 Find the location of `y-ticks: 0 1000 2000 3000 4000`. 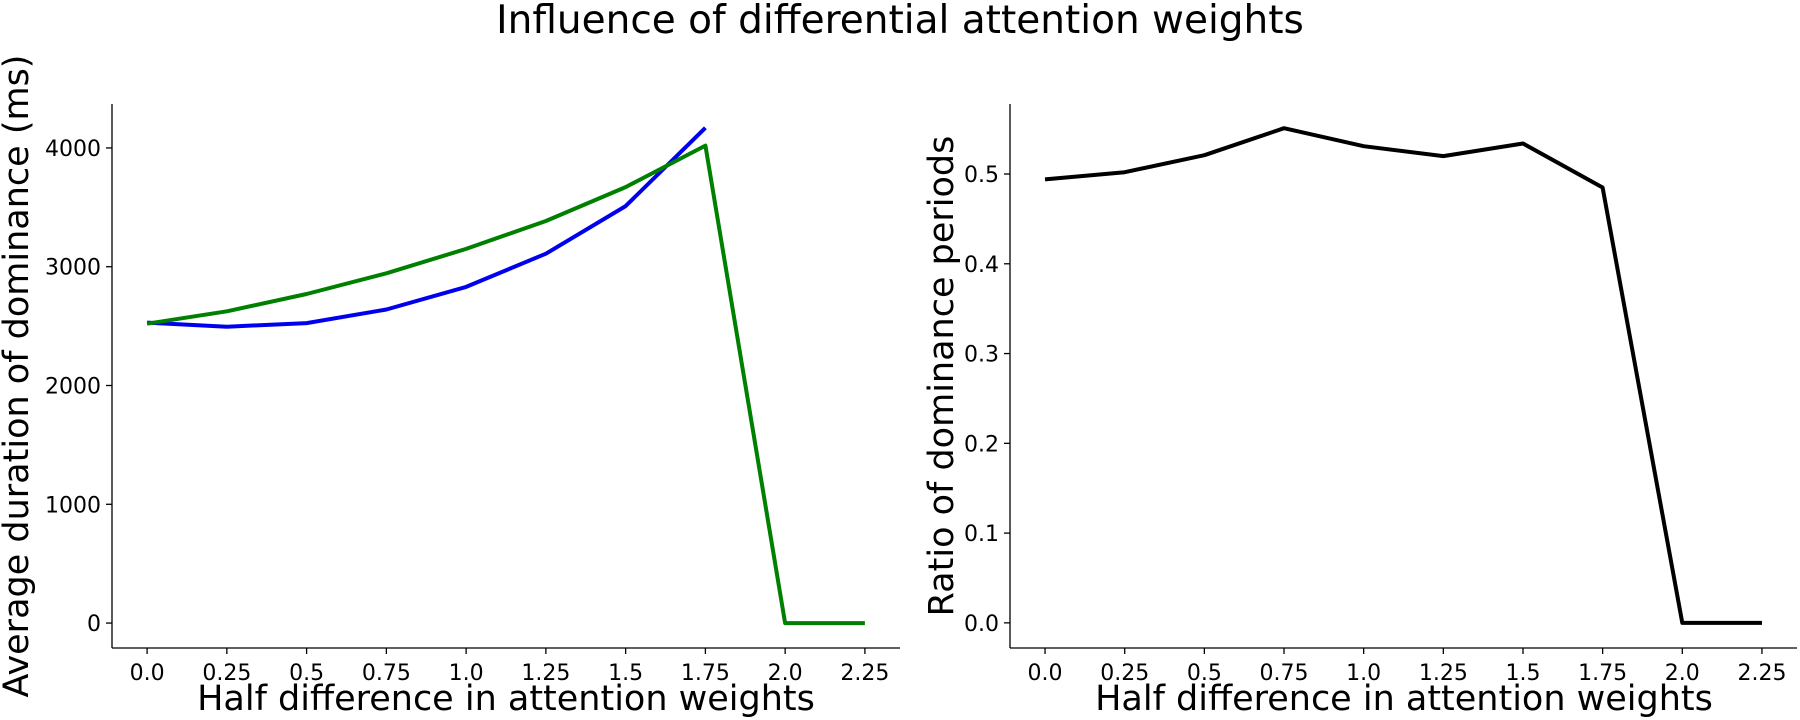

y-ticks: 0 1000 2000 3000 4000 is located at coordinates (78, 387).